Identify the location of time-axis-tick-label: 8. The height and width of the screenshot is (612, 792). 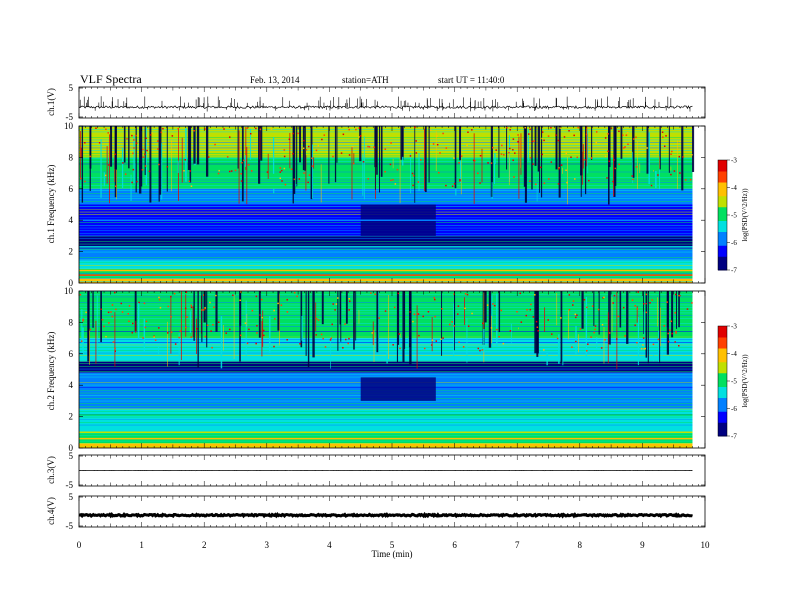
(580, 545).